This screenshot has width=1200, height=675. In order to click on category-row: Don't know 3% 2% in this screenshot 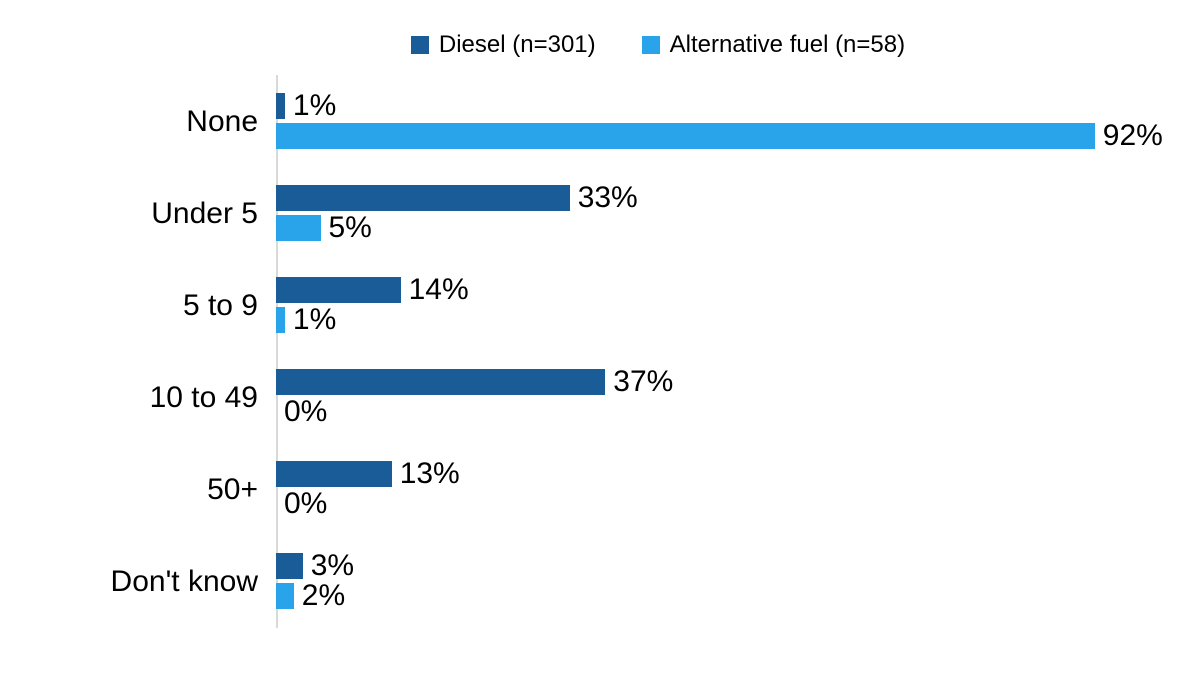, I will do `click(581, 580)`.